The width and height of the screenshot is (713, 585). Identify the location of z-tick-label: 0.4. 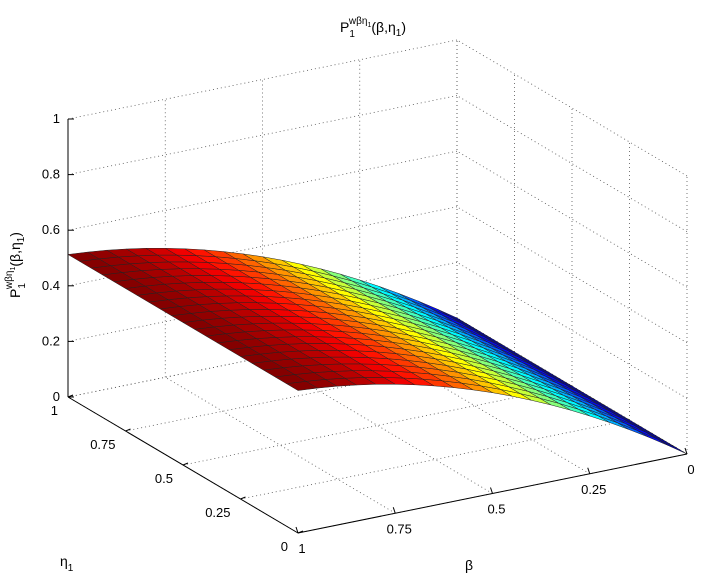
(51, 285).